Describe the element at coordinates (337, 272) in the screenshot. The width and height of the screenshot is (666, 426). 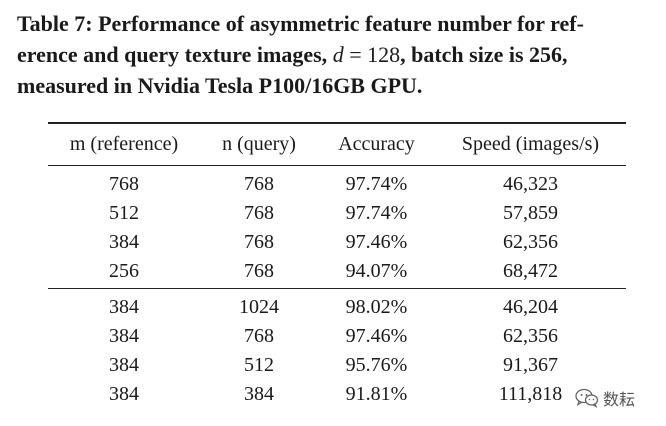
I see `table-row: 256 768 94.07% 68,472` at that location.